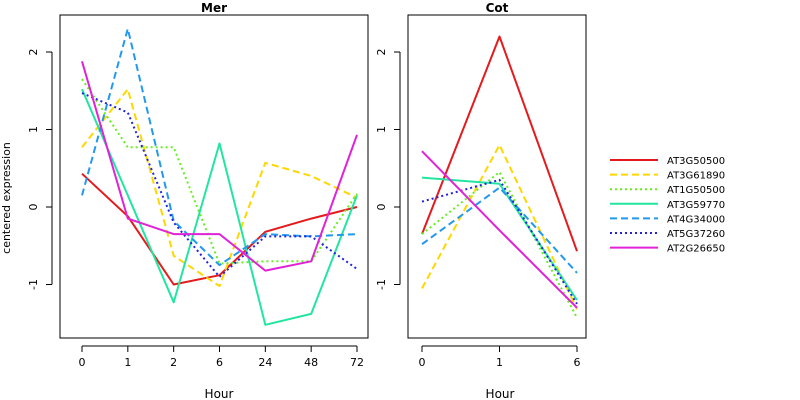  I want to click on x-tick-label: 72, so click(357, 362).